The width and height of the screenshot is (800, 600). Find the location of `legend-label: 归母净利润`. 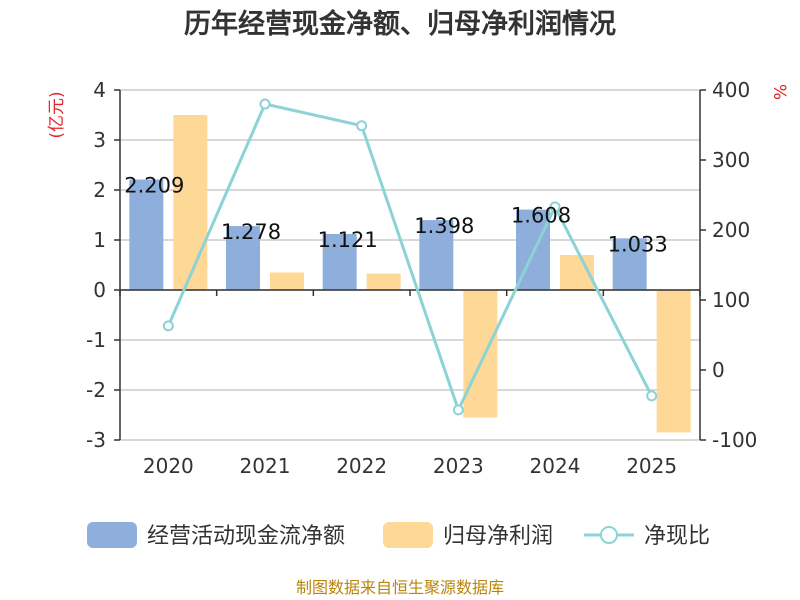

legend-label: 归母净利润 is located at coordinates (498, 536).